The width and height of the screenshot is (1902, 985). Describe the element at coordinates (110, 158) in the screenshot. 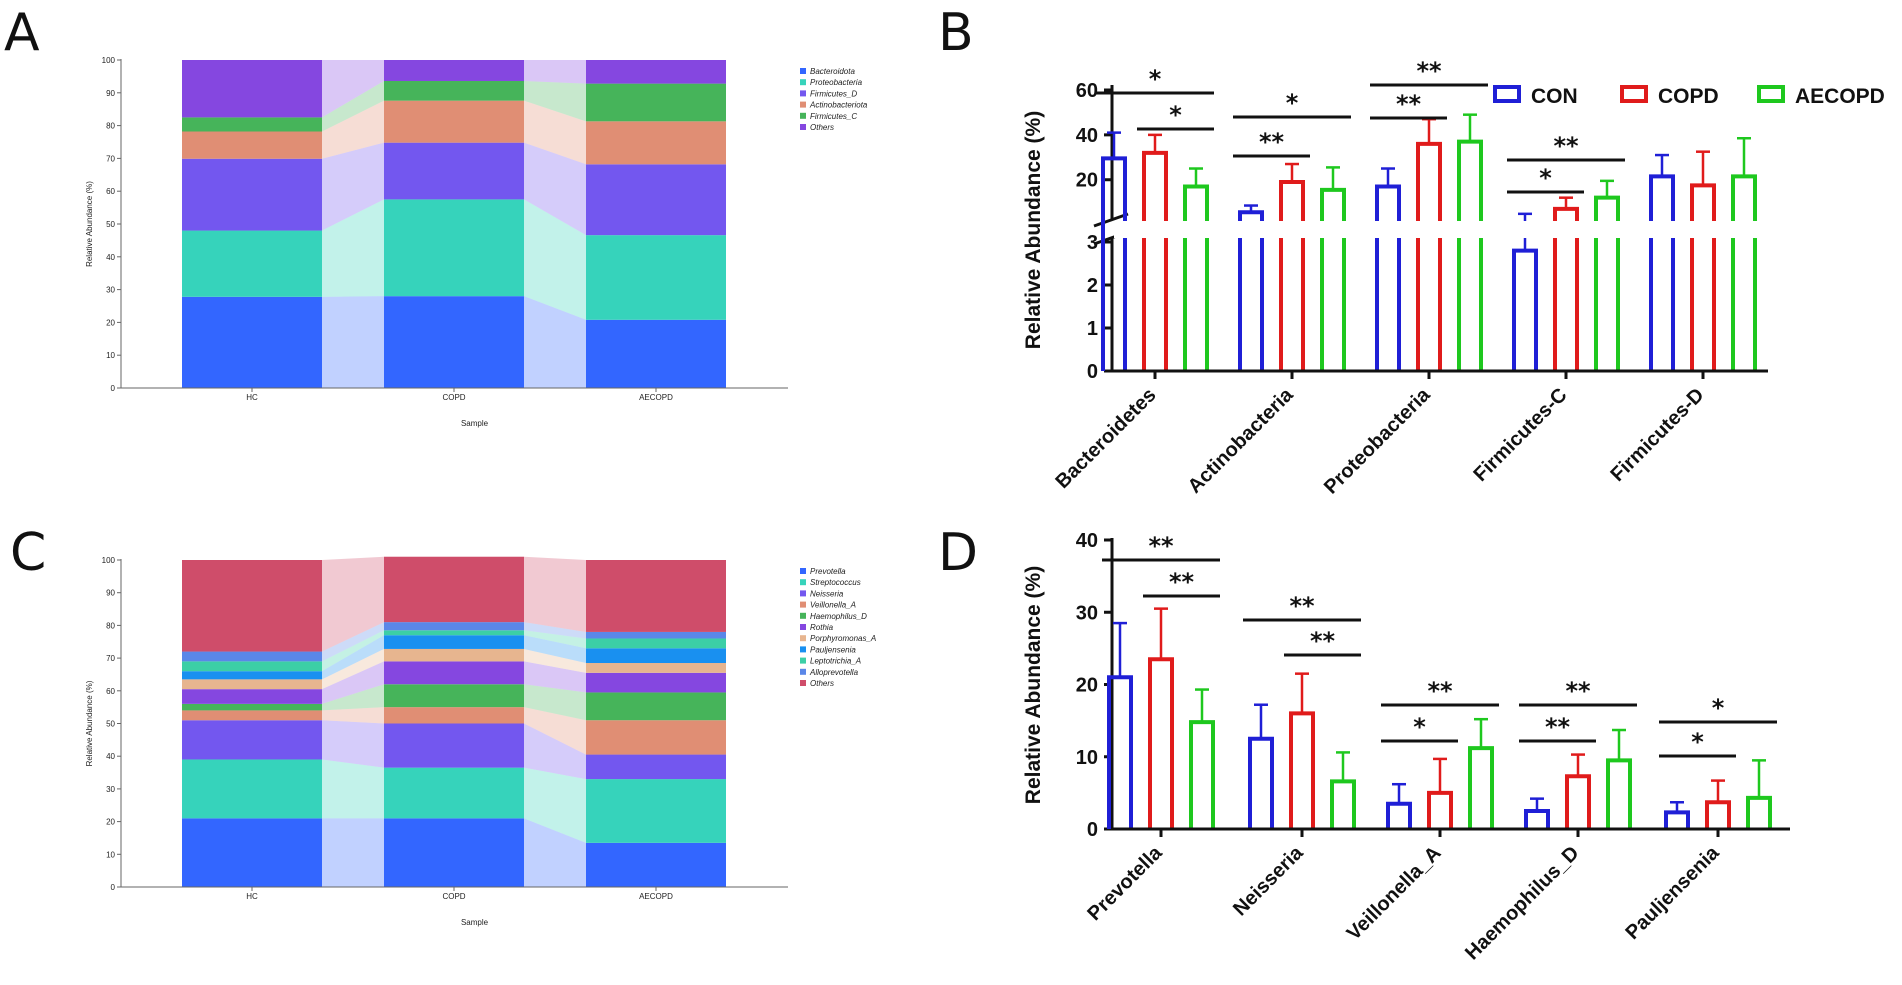

I see `y-tick-label: 70` at that location.